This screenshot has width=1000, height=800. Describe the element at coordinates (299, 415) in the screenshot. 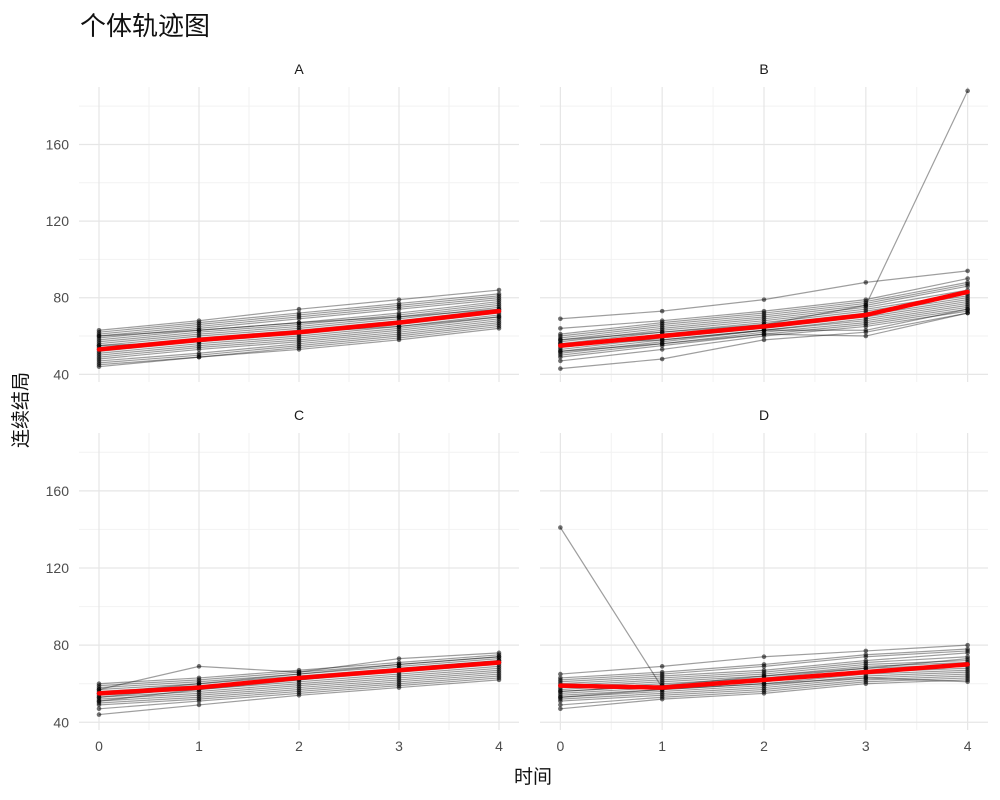

I see `panel-c-strip-label: C` at that location.